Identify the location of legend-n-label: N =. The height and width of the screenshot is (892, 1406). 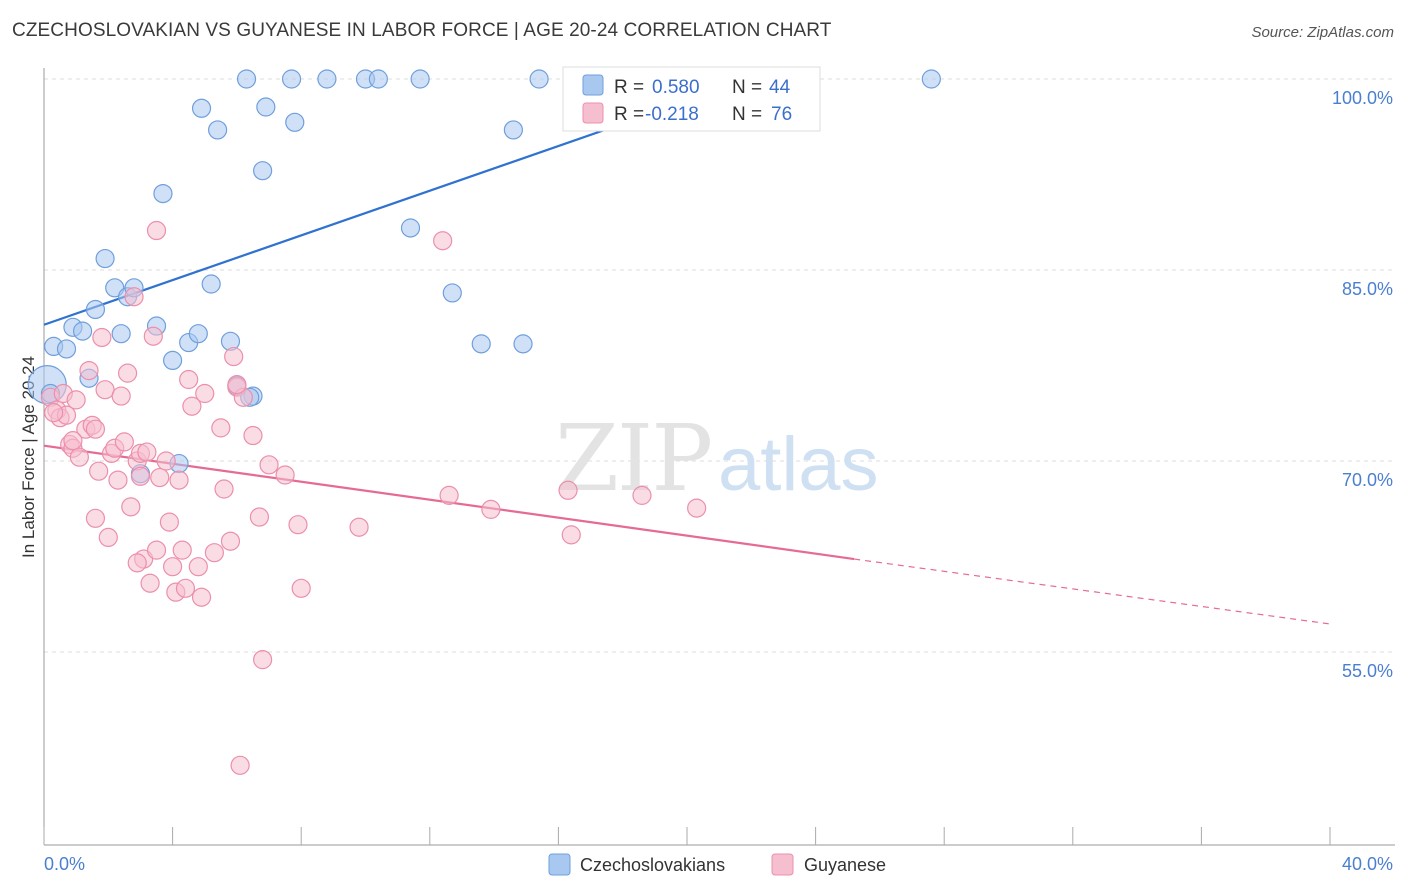
(747, 114).